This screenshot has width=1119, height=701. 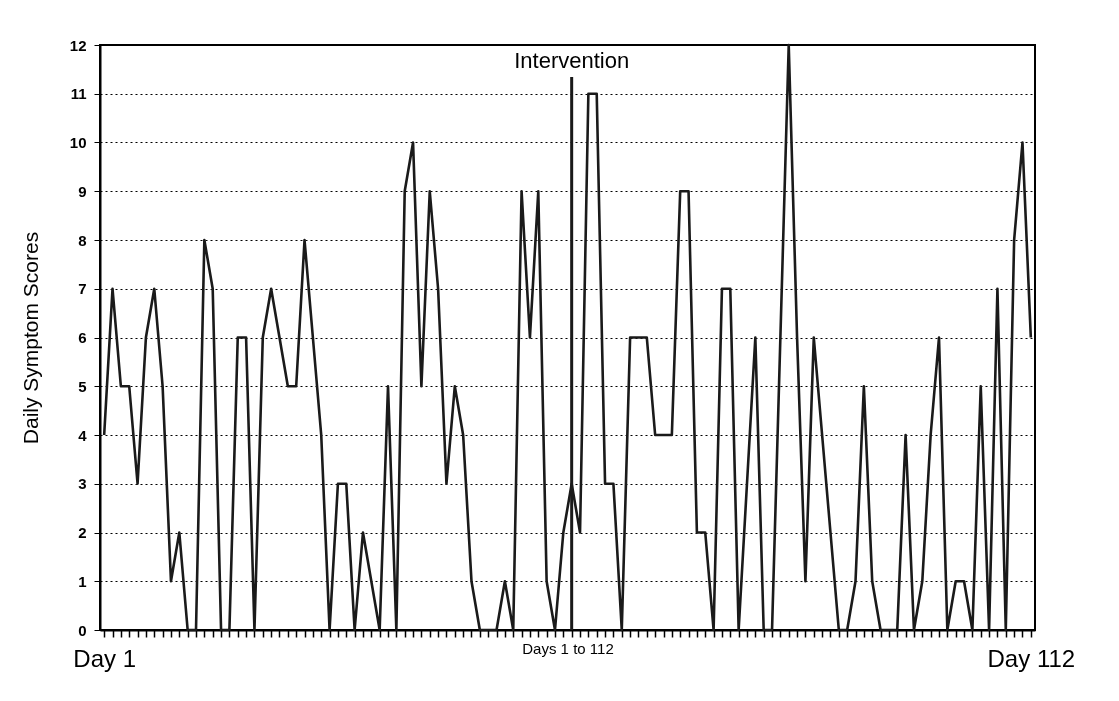 I want to click on y-tick-label: 11, so click(x=78, y=94).